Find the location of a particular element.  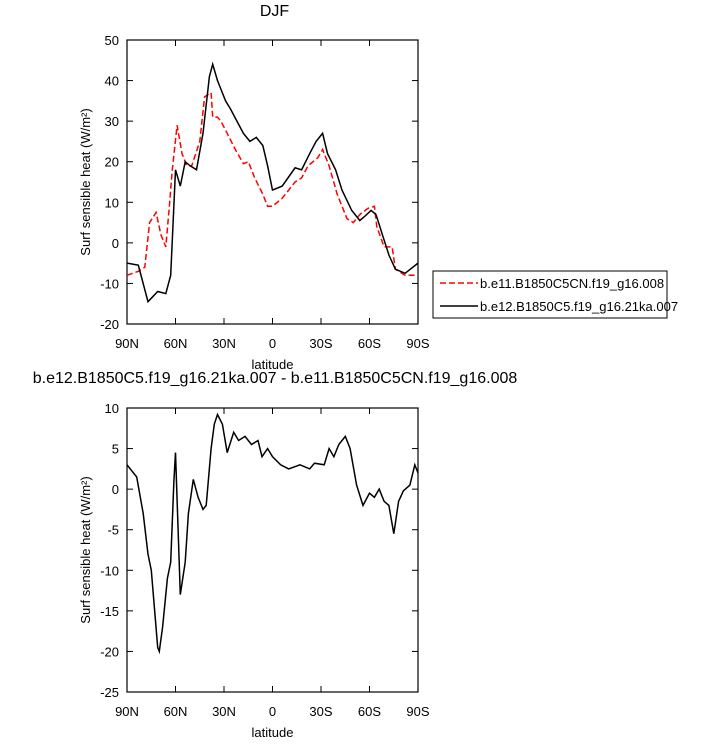

y-tick-label: -5 is located at coordinates (113, 530).